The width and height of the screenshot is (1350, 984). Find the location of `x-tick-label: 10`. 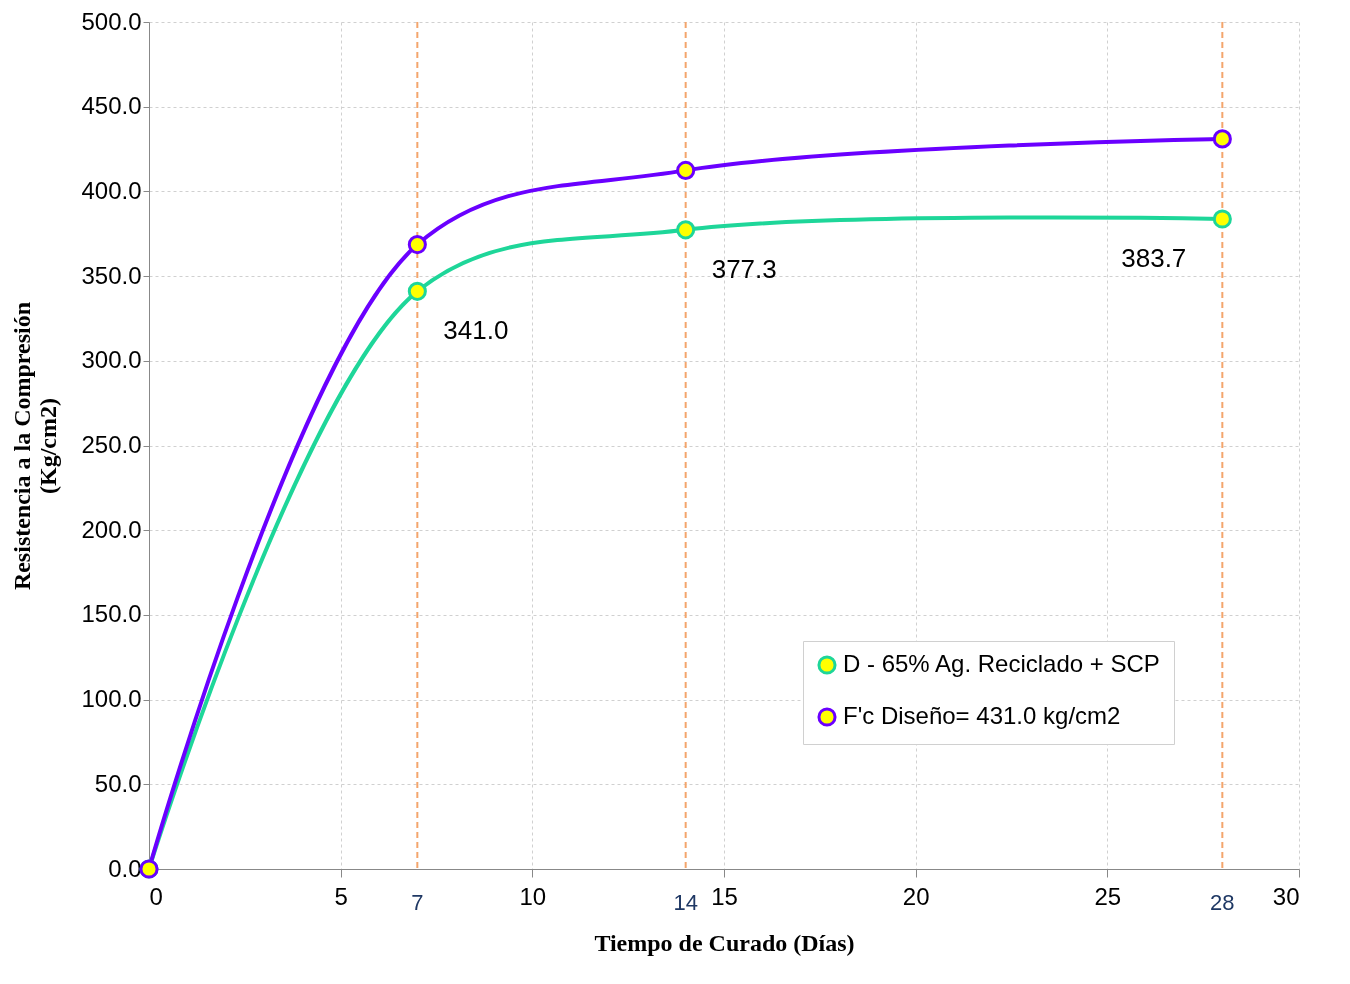

x-tick-label: 10 is located at coordinates (533, 896).